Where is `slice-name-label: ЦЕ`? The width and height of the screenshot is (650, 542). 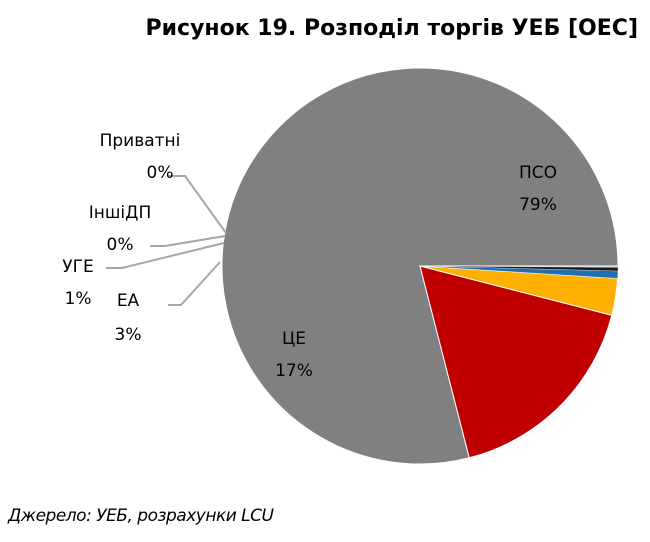 slice-name-label: ЦЕ is located at coordinates (294, 339).